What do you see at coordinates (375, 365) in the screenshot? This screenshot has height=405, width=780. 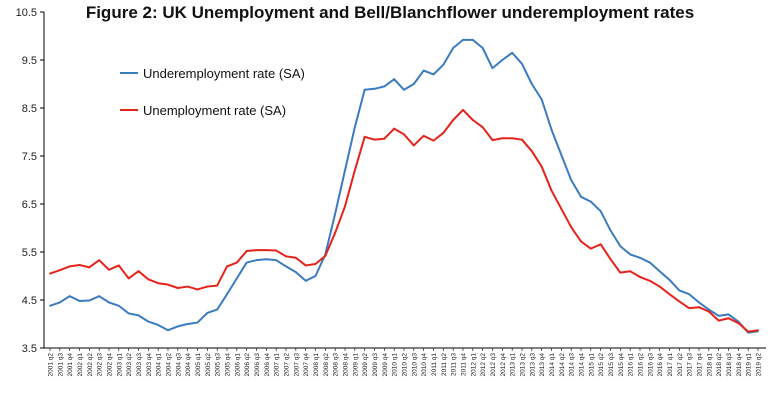 I see `x-tick-label: 2009 q3` at bounding box center [375, 365].